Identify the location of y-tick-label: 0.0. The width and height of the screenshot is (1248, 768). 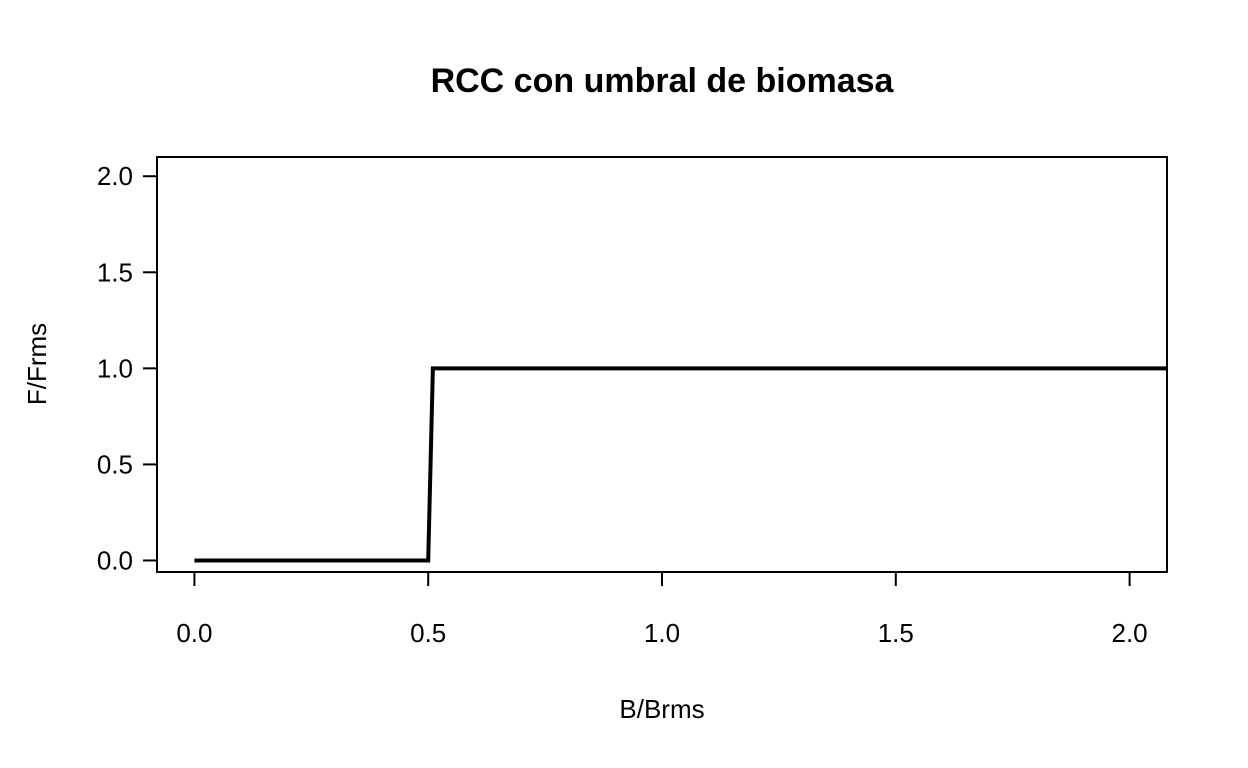
(115, 560).